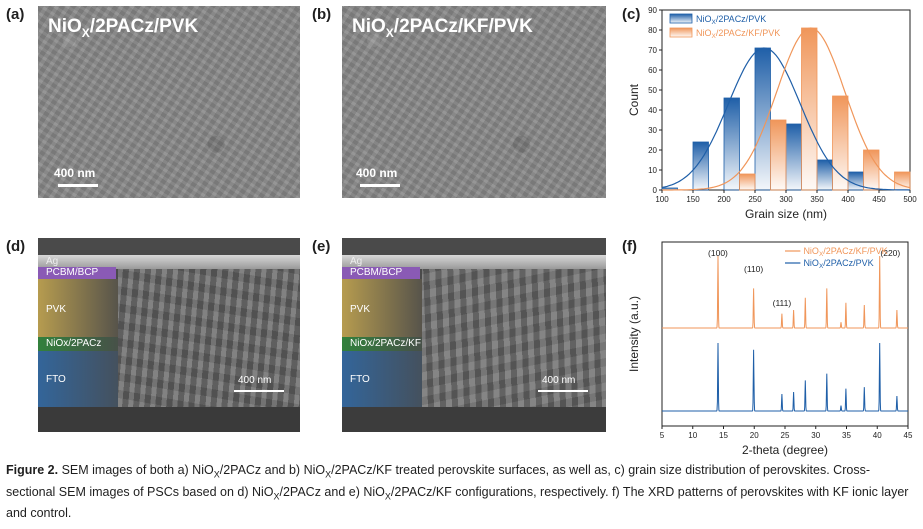 This screenshot has height=529, width=923. I want to click on layer-label-pcbm-e: PCBM/BCP, so click(376, 272).